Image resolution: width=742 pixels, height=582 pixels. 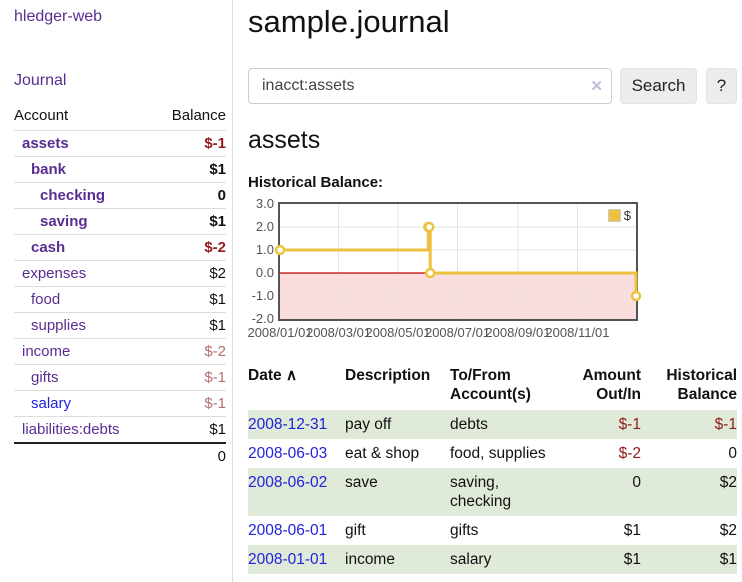 What do you see at coordinates (120, 456) in the screenshot?
I see `accounts-total-row: 0` at bounding box center [120, 456].